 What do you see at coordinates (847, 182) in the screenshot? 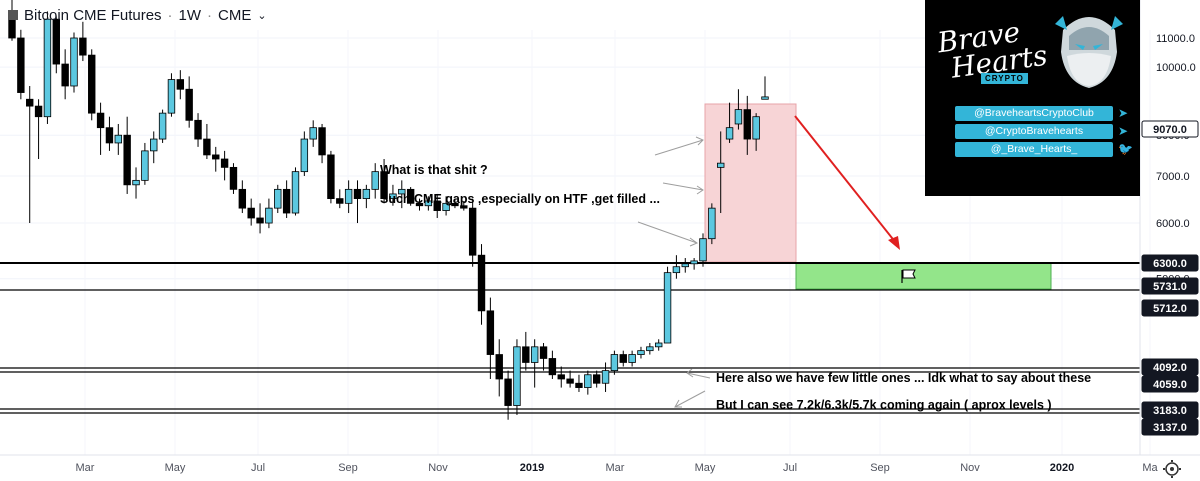
I see `red-target-arrow` at bounding box center [847, 182].